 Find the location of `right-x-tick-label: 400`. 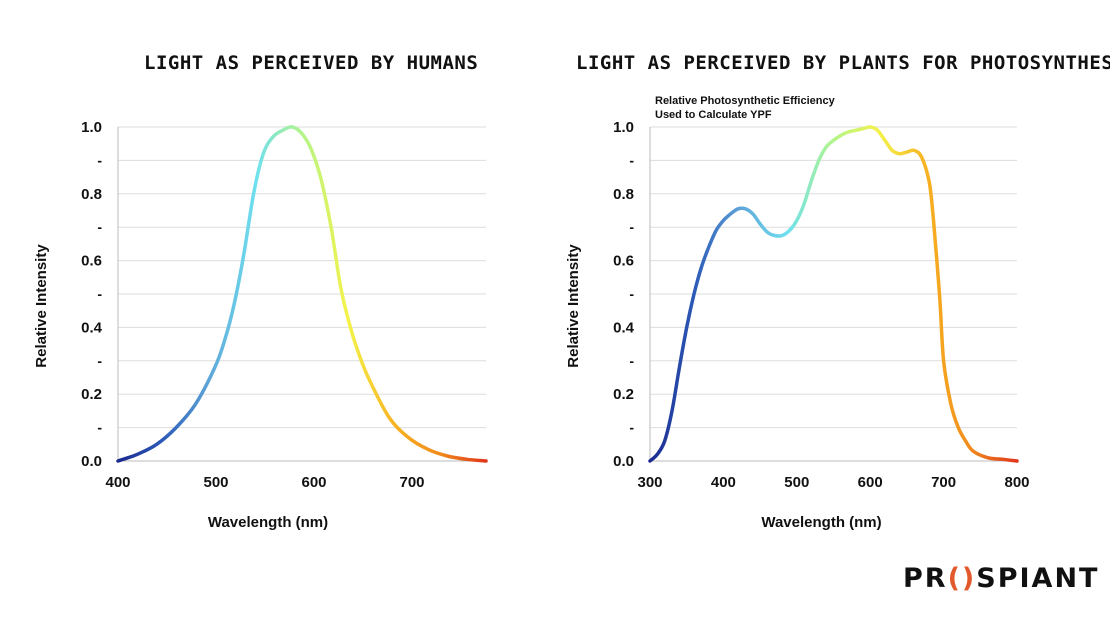

right-x-tick-label: 400 is located at coordinates (723, 482).